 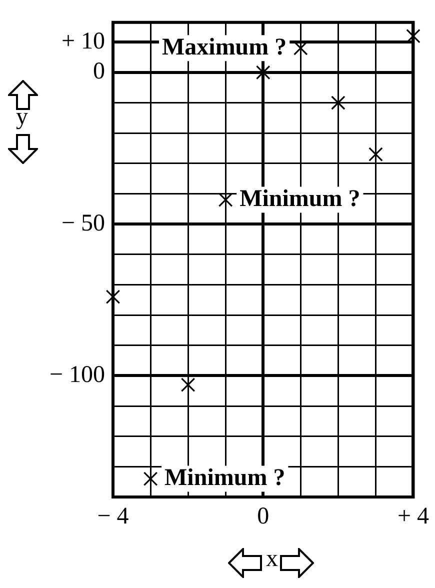 I want to click on annotation: Maximum ?, so click(x=224, y=47).